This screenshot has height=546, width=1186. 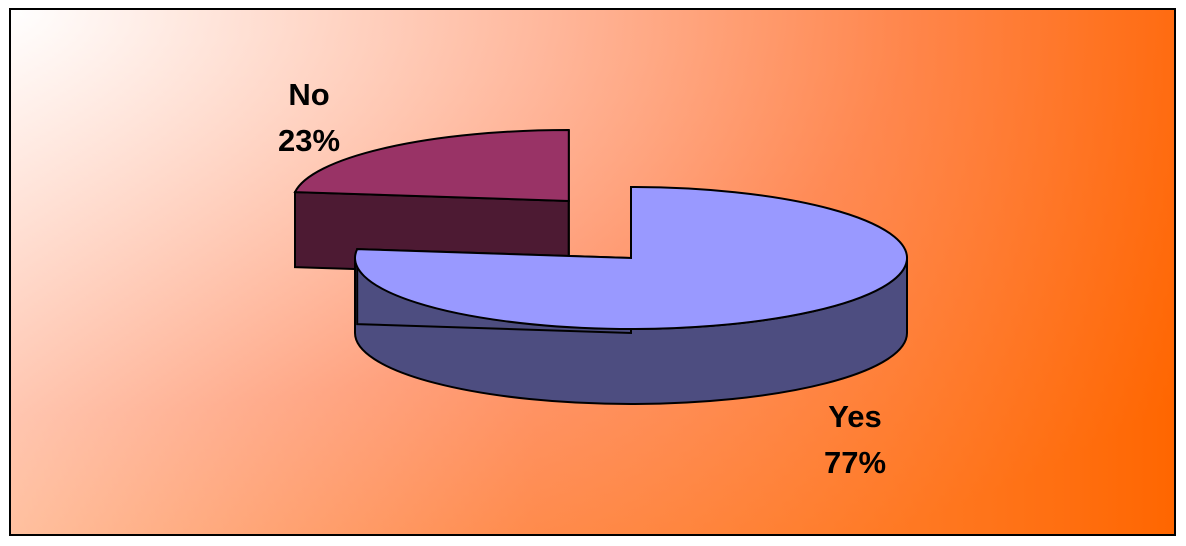 What do you see at coordinates (855, 462) in the screenshot?
I see `slice-label-yes-percent: 77%` at bounding box center [855, 462].